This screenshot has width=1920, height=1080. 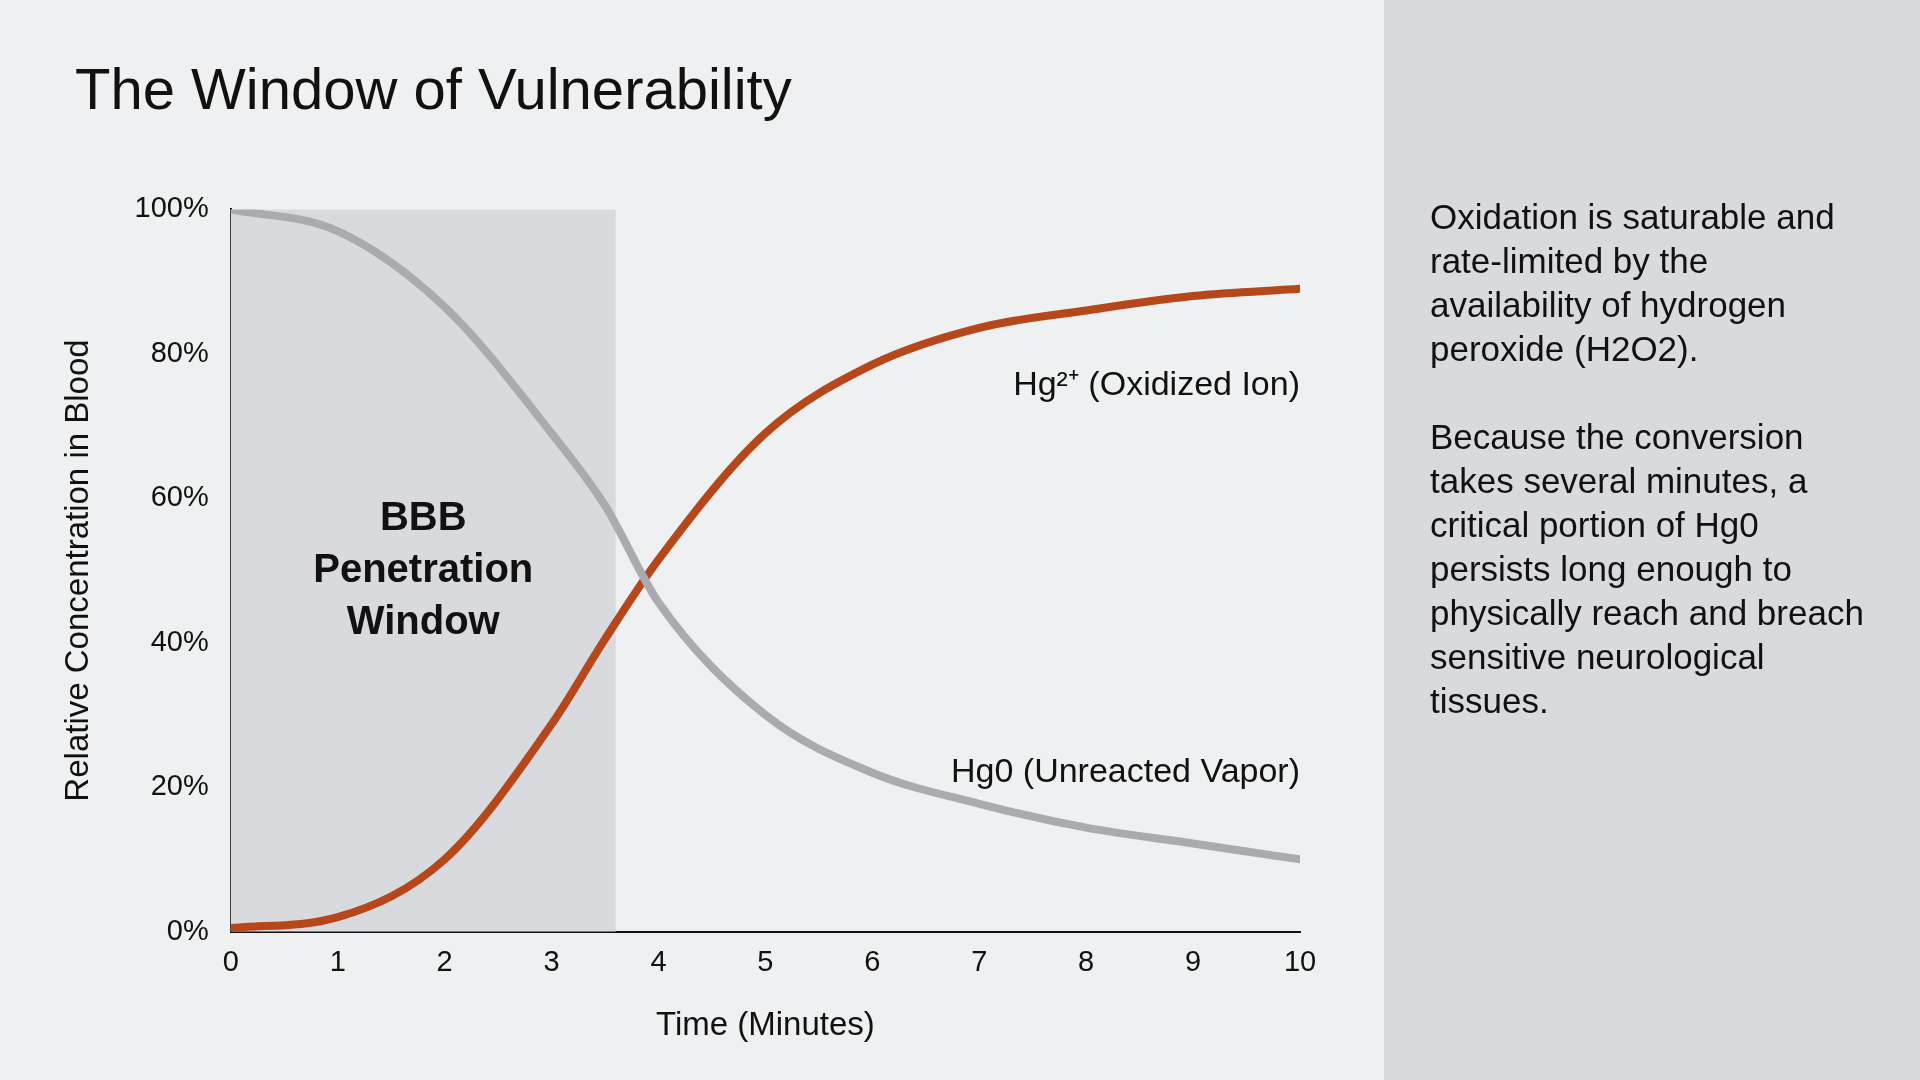 I want to click on x-tick-label: 0, so click(x=230, y=961).